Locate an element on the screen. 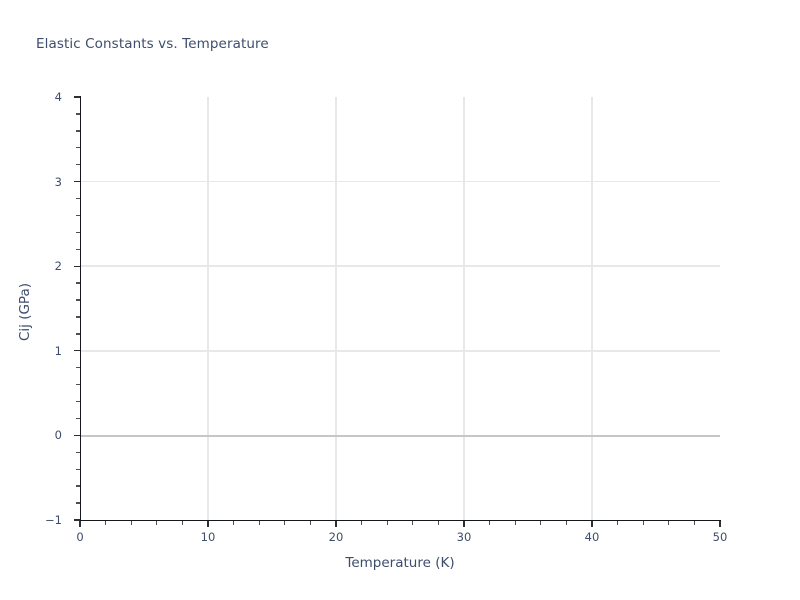 This screenshot has height=600, width=800. zero-reference-line is located at coordinates (400, 435).